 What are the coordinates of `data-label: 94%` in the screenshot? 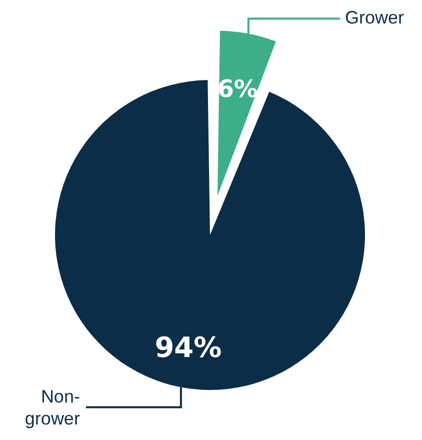 It's located at (188, 347).